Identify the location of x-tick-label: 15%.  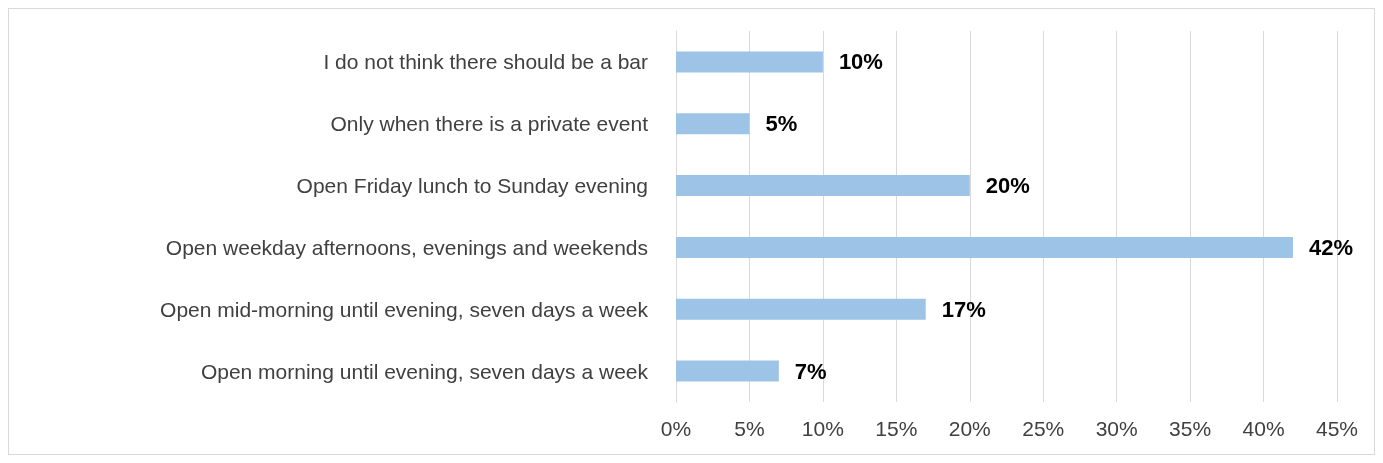
(896, 428).